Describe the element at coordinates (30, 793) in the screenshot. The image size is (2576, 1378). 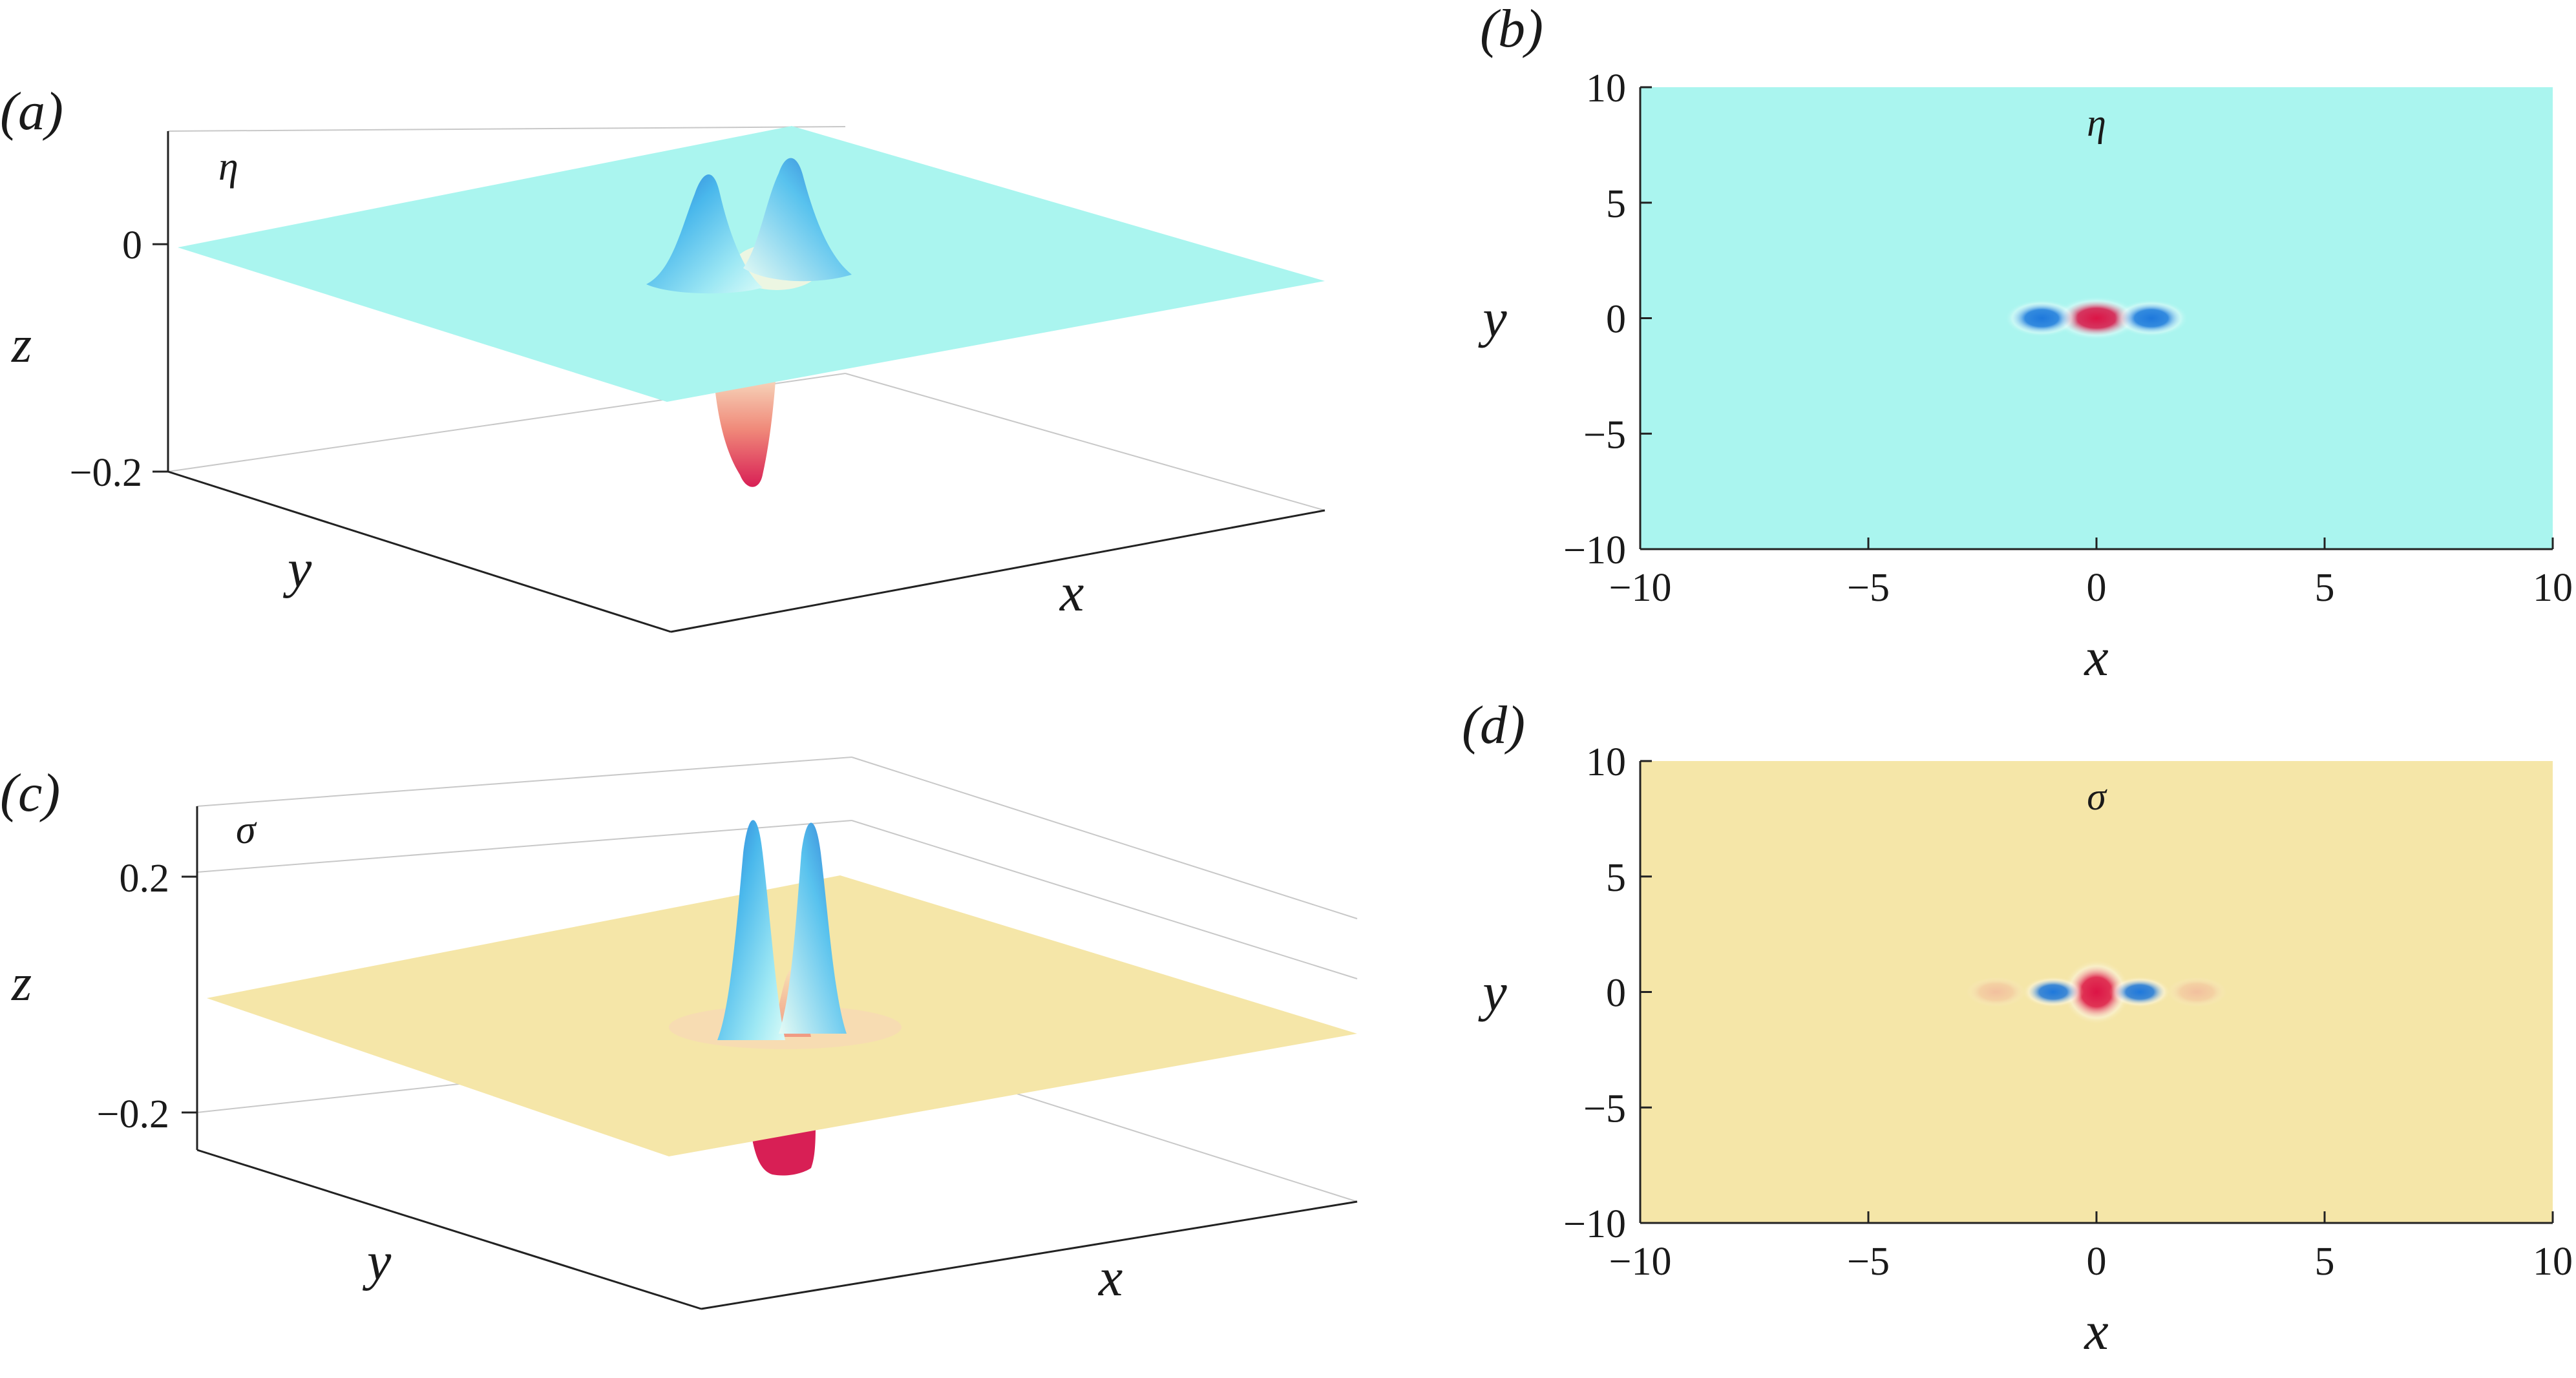
I see `panel-label-c: (c)` at that location.